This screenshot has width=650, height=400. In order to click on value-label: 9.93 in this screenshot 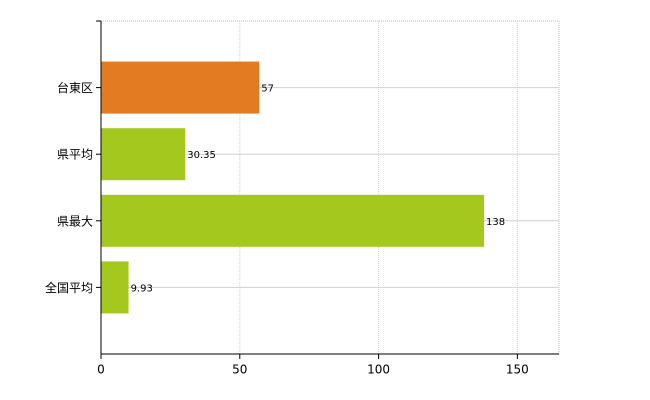, I will do `click(142, 288)`.